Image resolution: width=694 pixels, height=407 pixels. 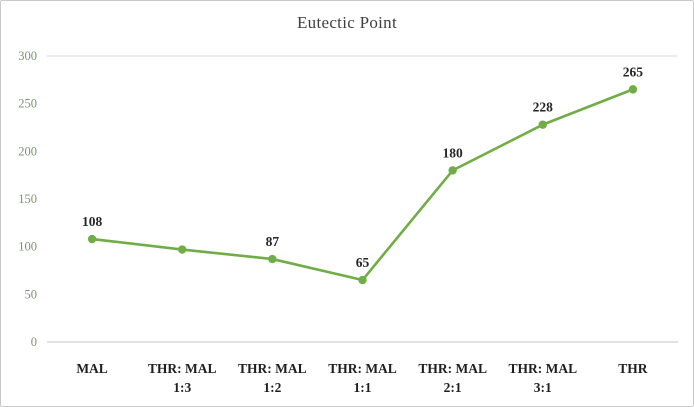 I want to click on x-tick-label: 1:2, so click(x=272, y=387).